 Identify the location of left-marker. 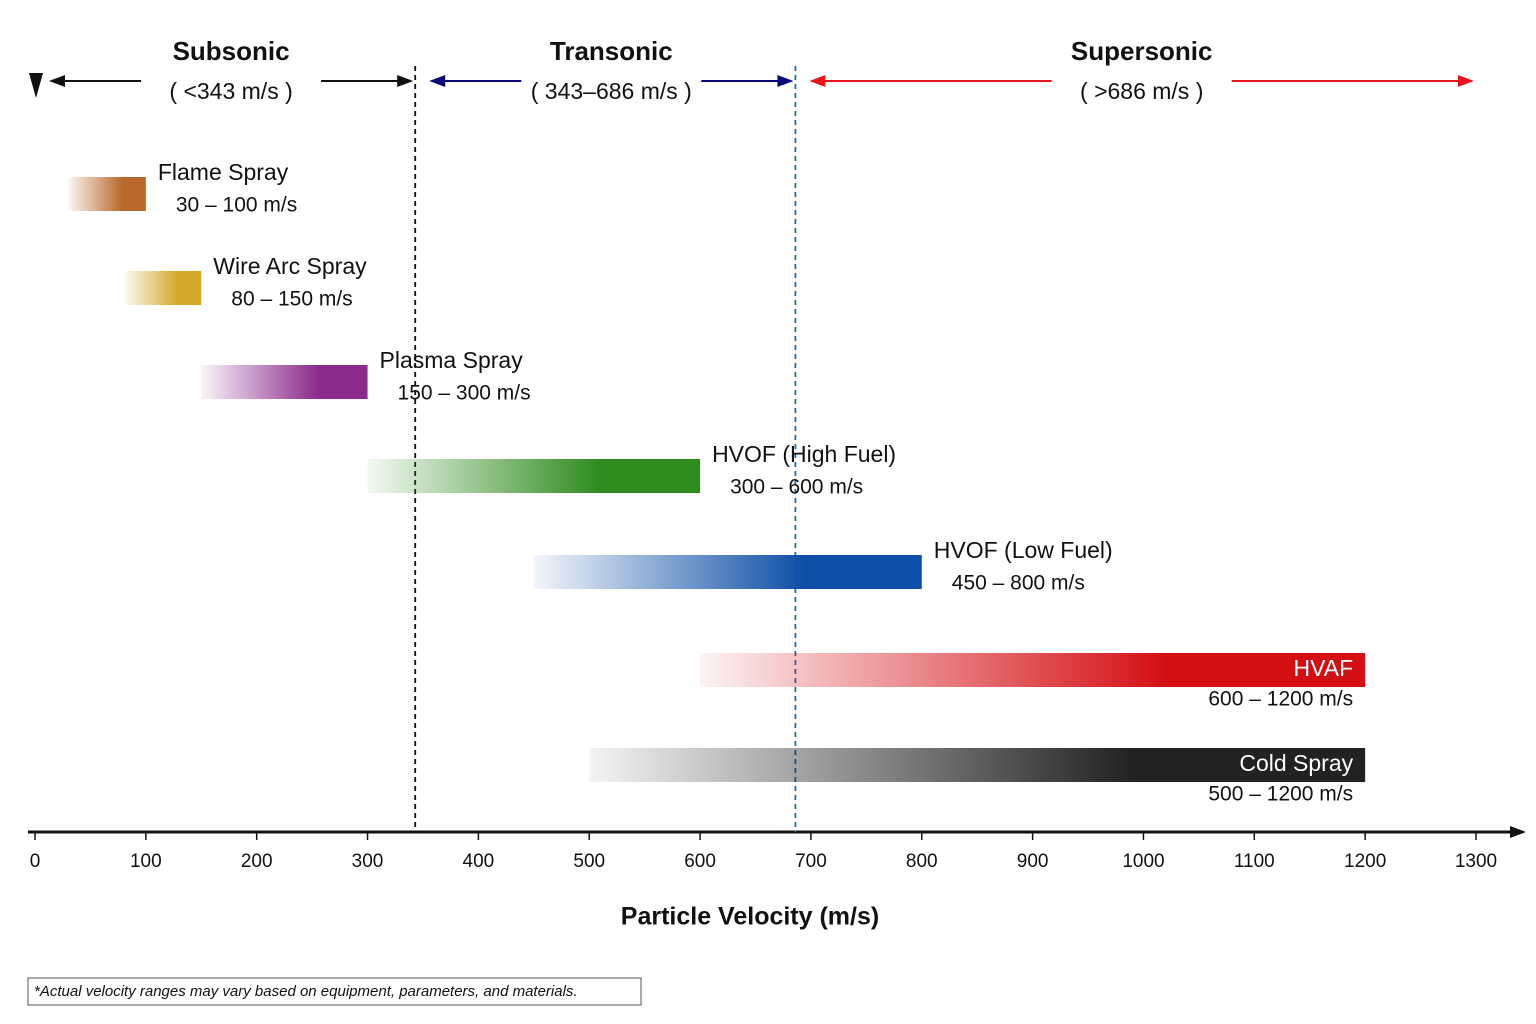
(36, 85).